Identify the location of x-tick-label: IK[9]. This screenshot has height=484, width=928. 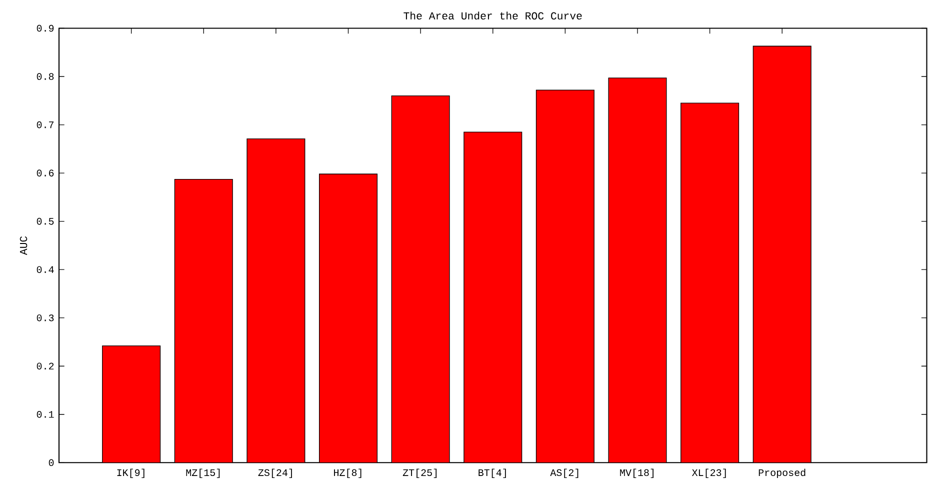
(130, 473).